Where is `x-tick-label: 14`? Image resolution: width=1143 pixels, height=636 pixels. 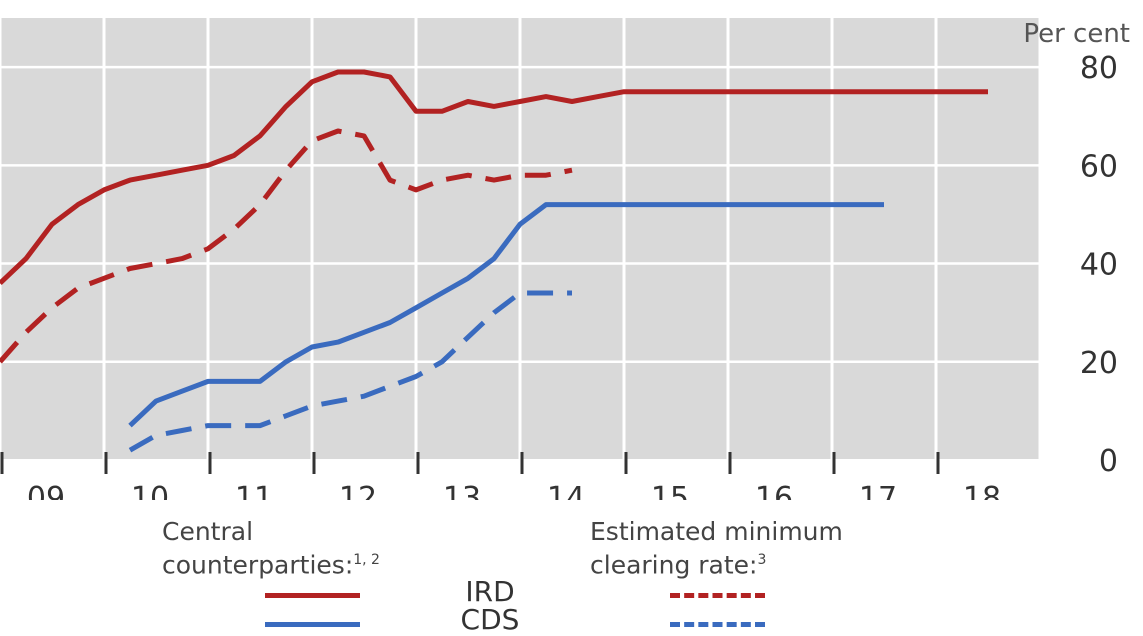 x-tick-label: 14 is located at coordinates (566, 490).